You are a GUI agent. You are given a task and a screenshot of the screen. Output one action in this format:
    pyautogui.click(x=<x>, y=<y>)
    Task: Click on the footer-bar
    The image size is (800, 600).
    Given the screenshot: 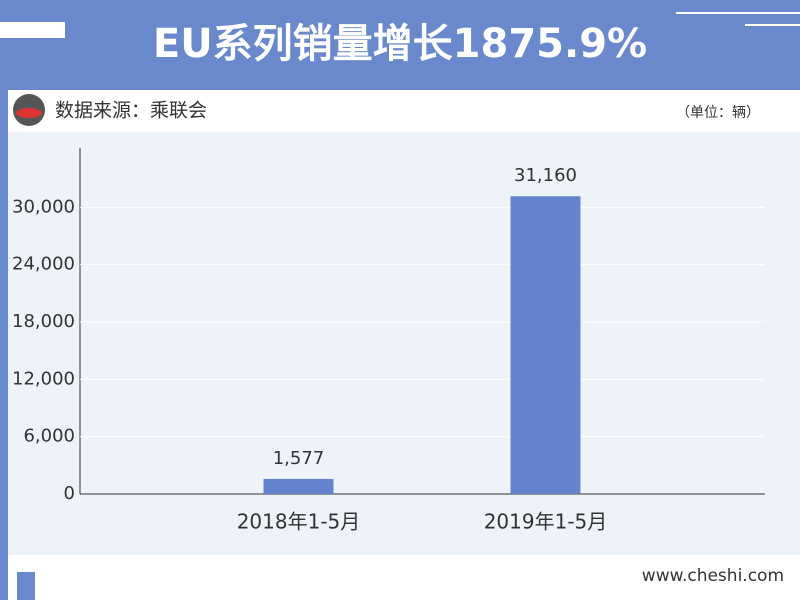 What is the action you would take?
    pyautogui.click(x=404, y=577)
    